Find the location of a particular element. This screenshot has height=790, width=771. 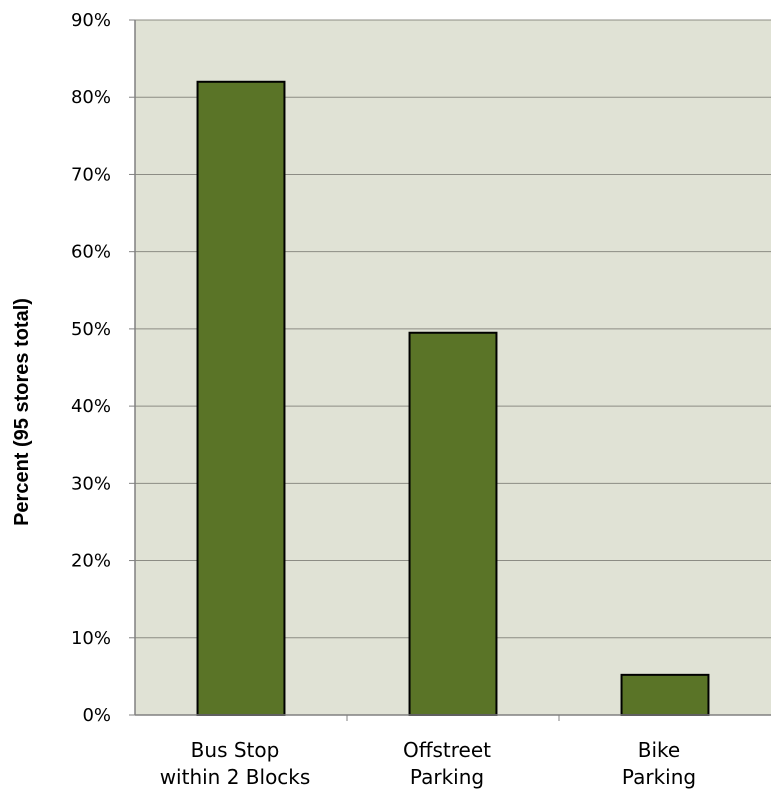

y-tick-label: 10% is located at coordinates (91, 638).